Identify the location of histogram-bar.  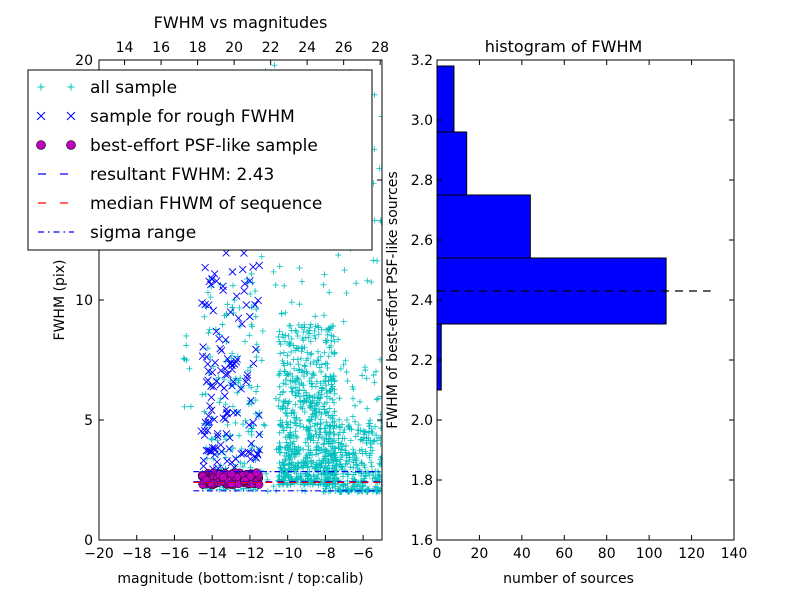
(452, 163).